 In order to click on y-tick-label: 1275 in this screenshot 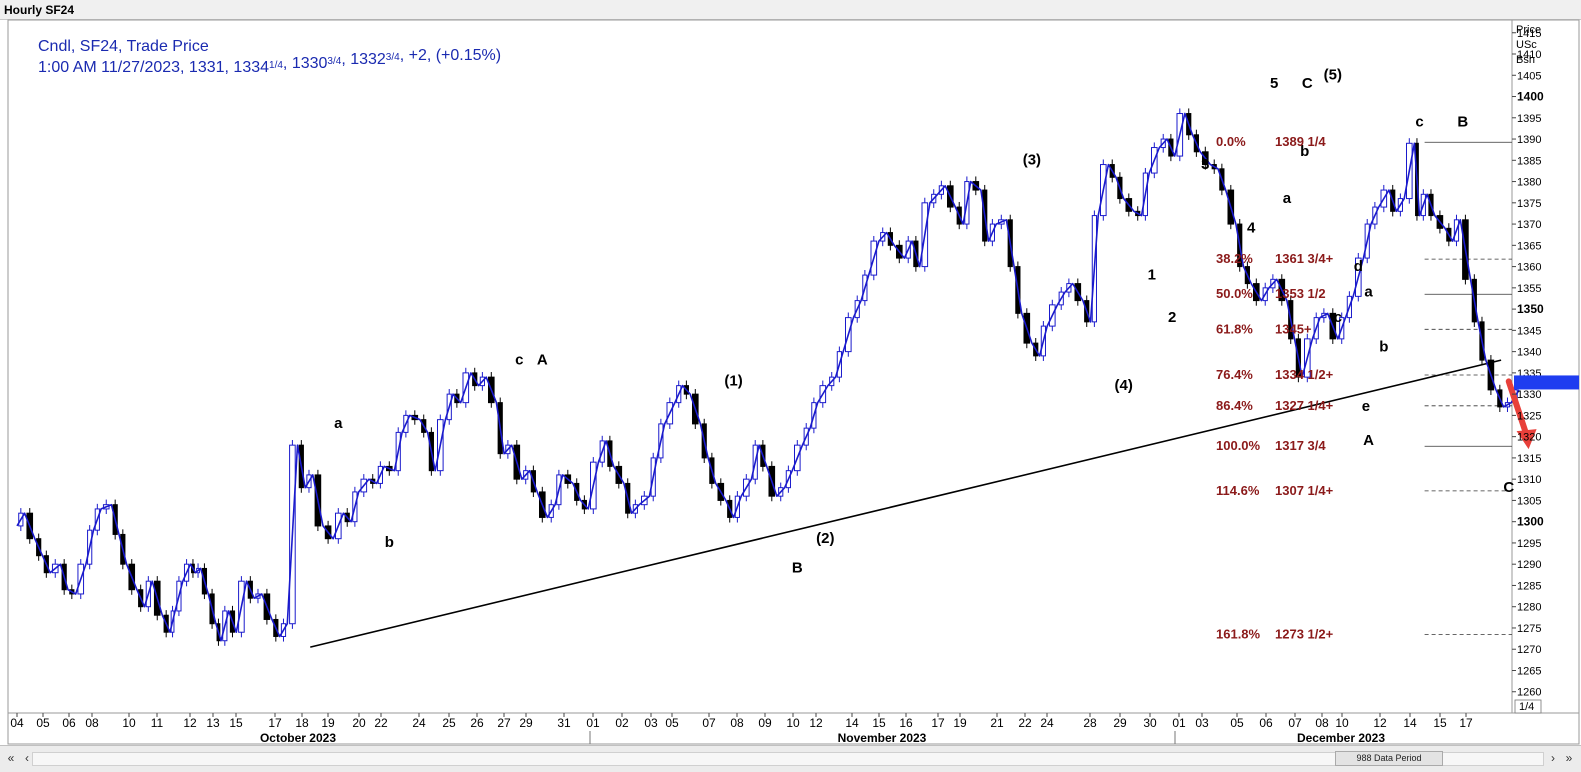, I will do `click(1529, 629)`.